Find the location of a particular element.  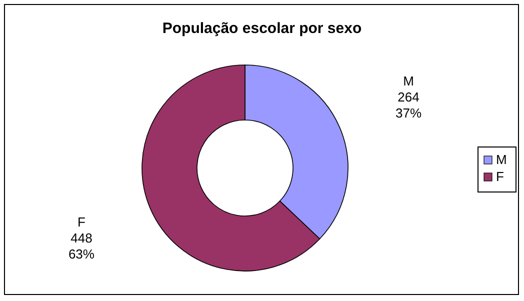

data-label: 448 63% is located at coordinates (81, 246).